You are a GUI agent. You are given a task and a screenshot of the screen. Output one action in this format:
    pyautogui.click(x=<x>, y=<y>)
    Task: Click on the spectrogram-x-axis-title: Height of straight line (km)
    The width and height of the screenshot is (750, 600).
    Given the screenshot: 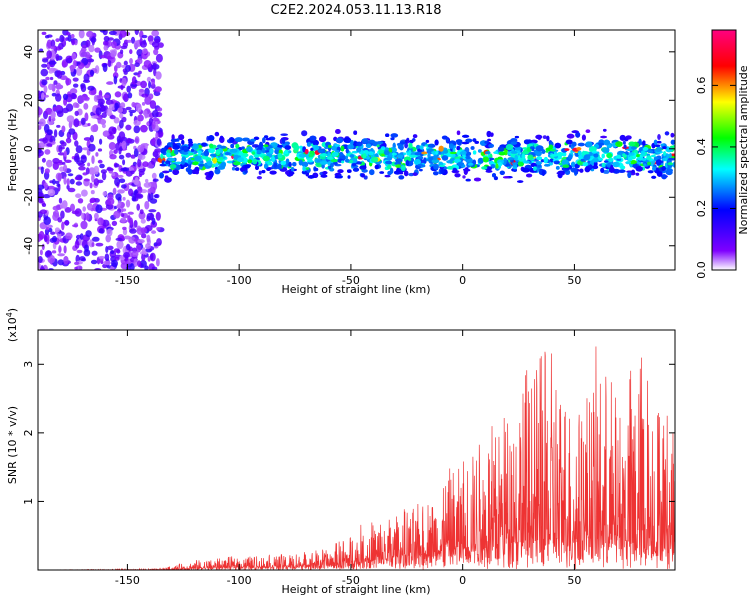 What is the action you would take?
    pyautogui.click(x=355, y=289)
    